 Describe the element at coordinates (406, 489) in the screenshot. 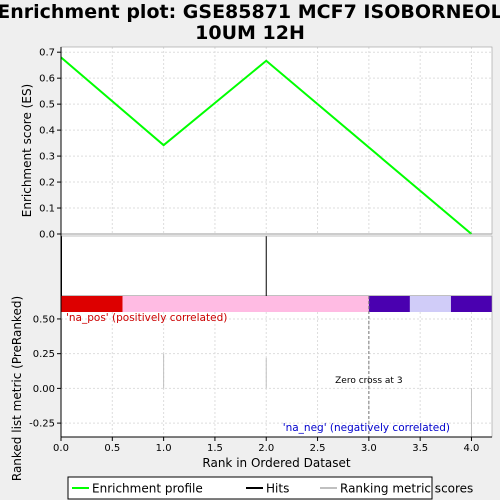

I see `legend-item-label: Ranking metric scores` at that location.